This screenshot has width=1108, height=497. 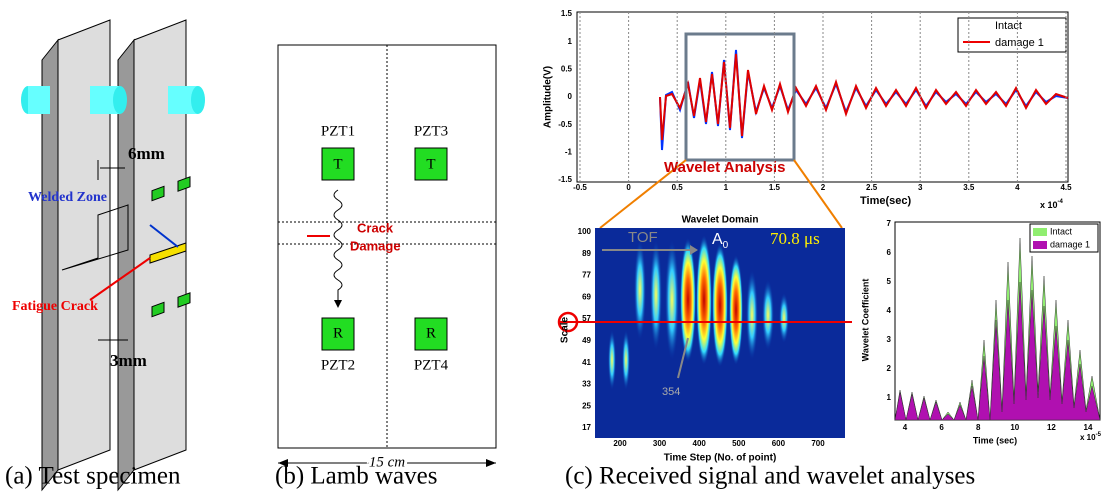 What do you see at coordinates (739, 443) in the screenshot?
I see `x-tick-label: 500` at bounding box center [739, 443].